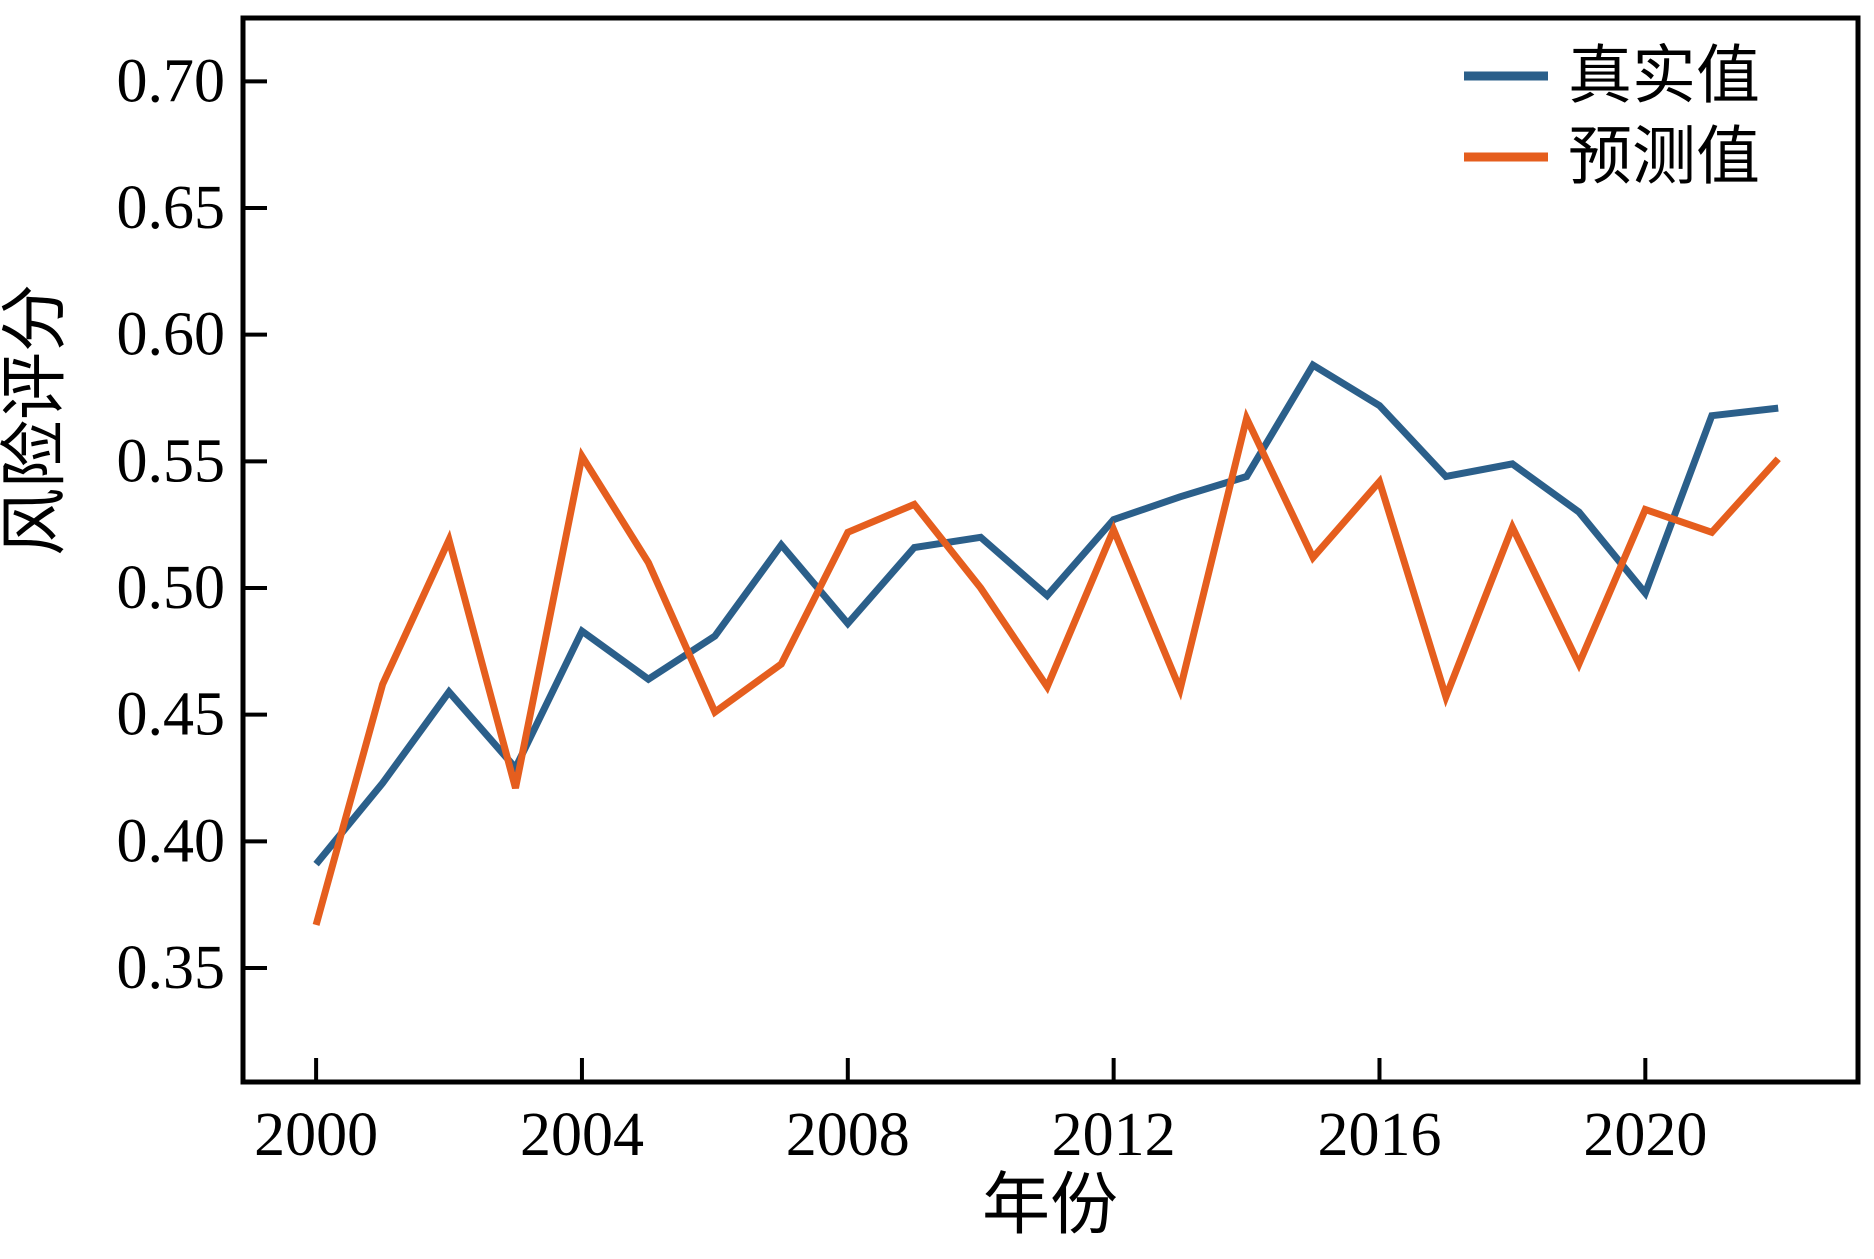 The image size is (1874, 1259). I want to click on x-tick-label: 2000, so click(316, 1135).